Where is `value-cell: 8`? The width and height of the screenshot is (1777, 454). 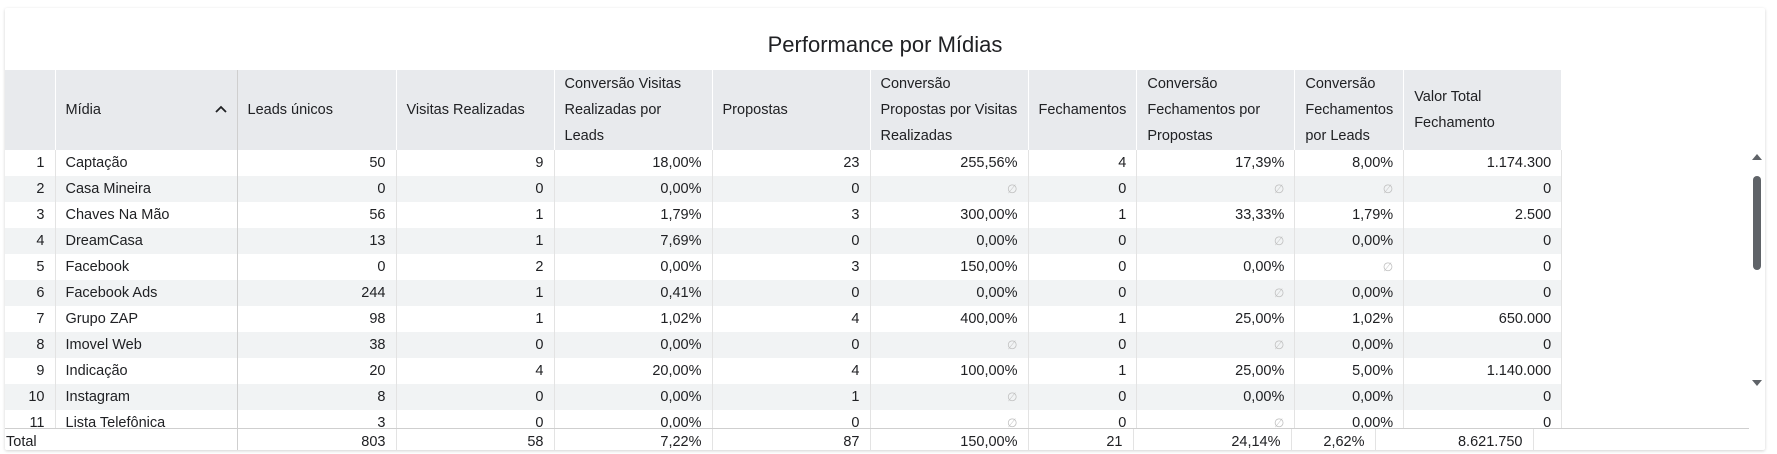
value-cell: 8 is located at coordinates (317, 397).